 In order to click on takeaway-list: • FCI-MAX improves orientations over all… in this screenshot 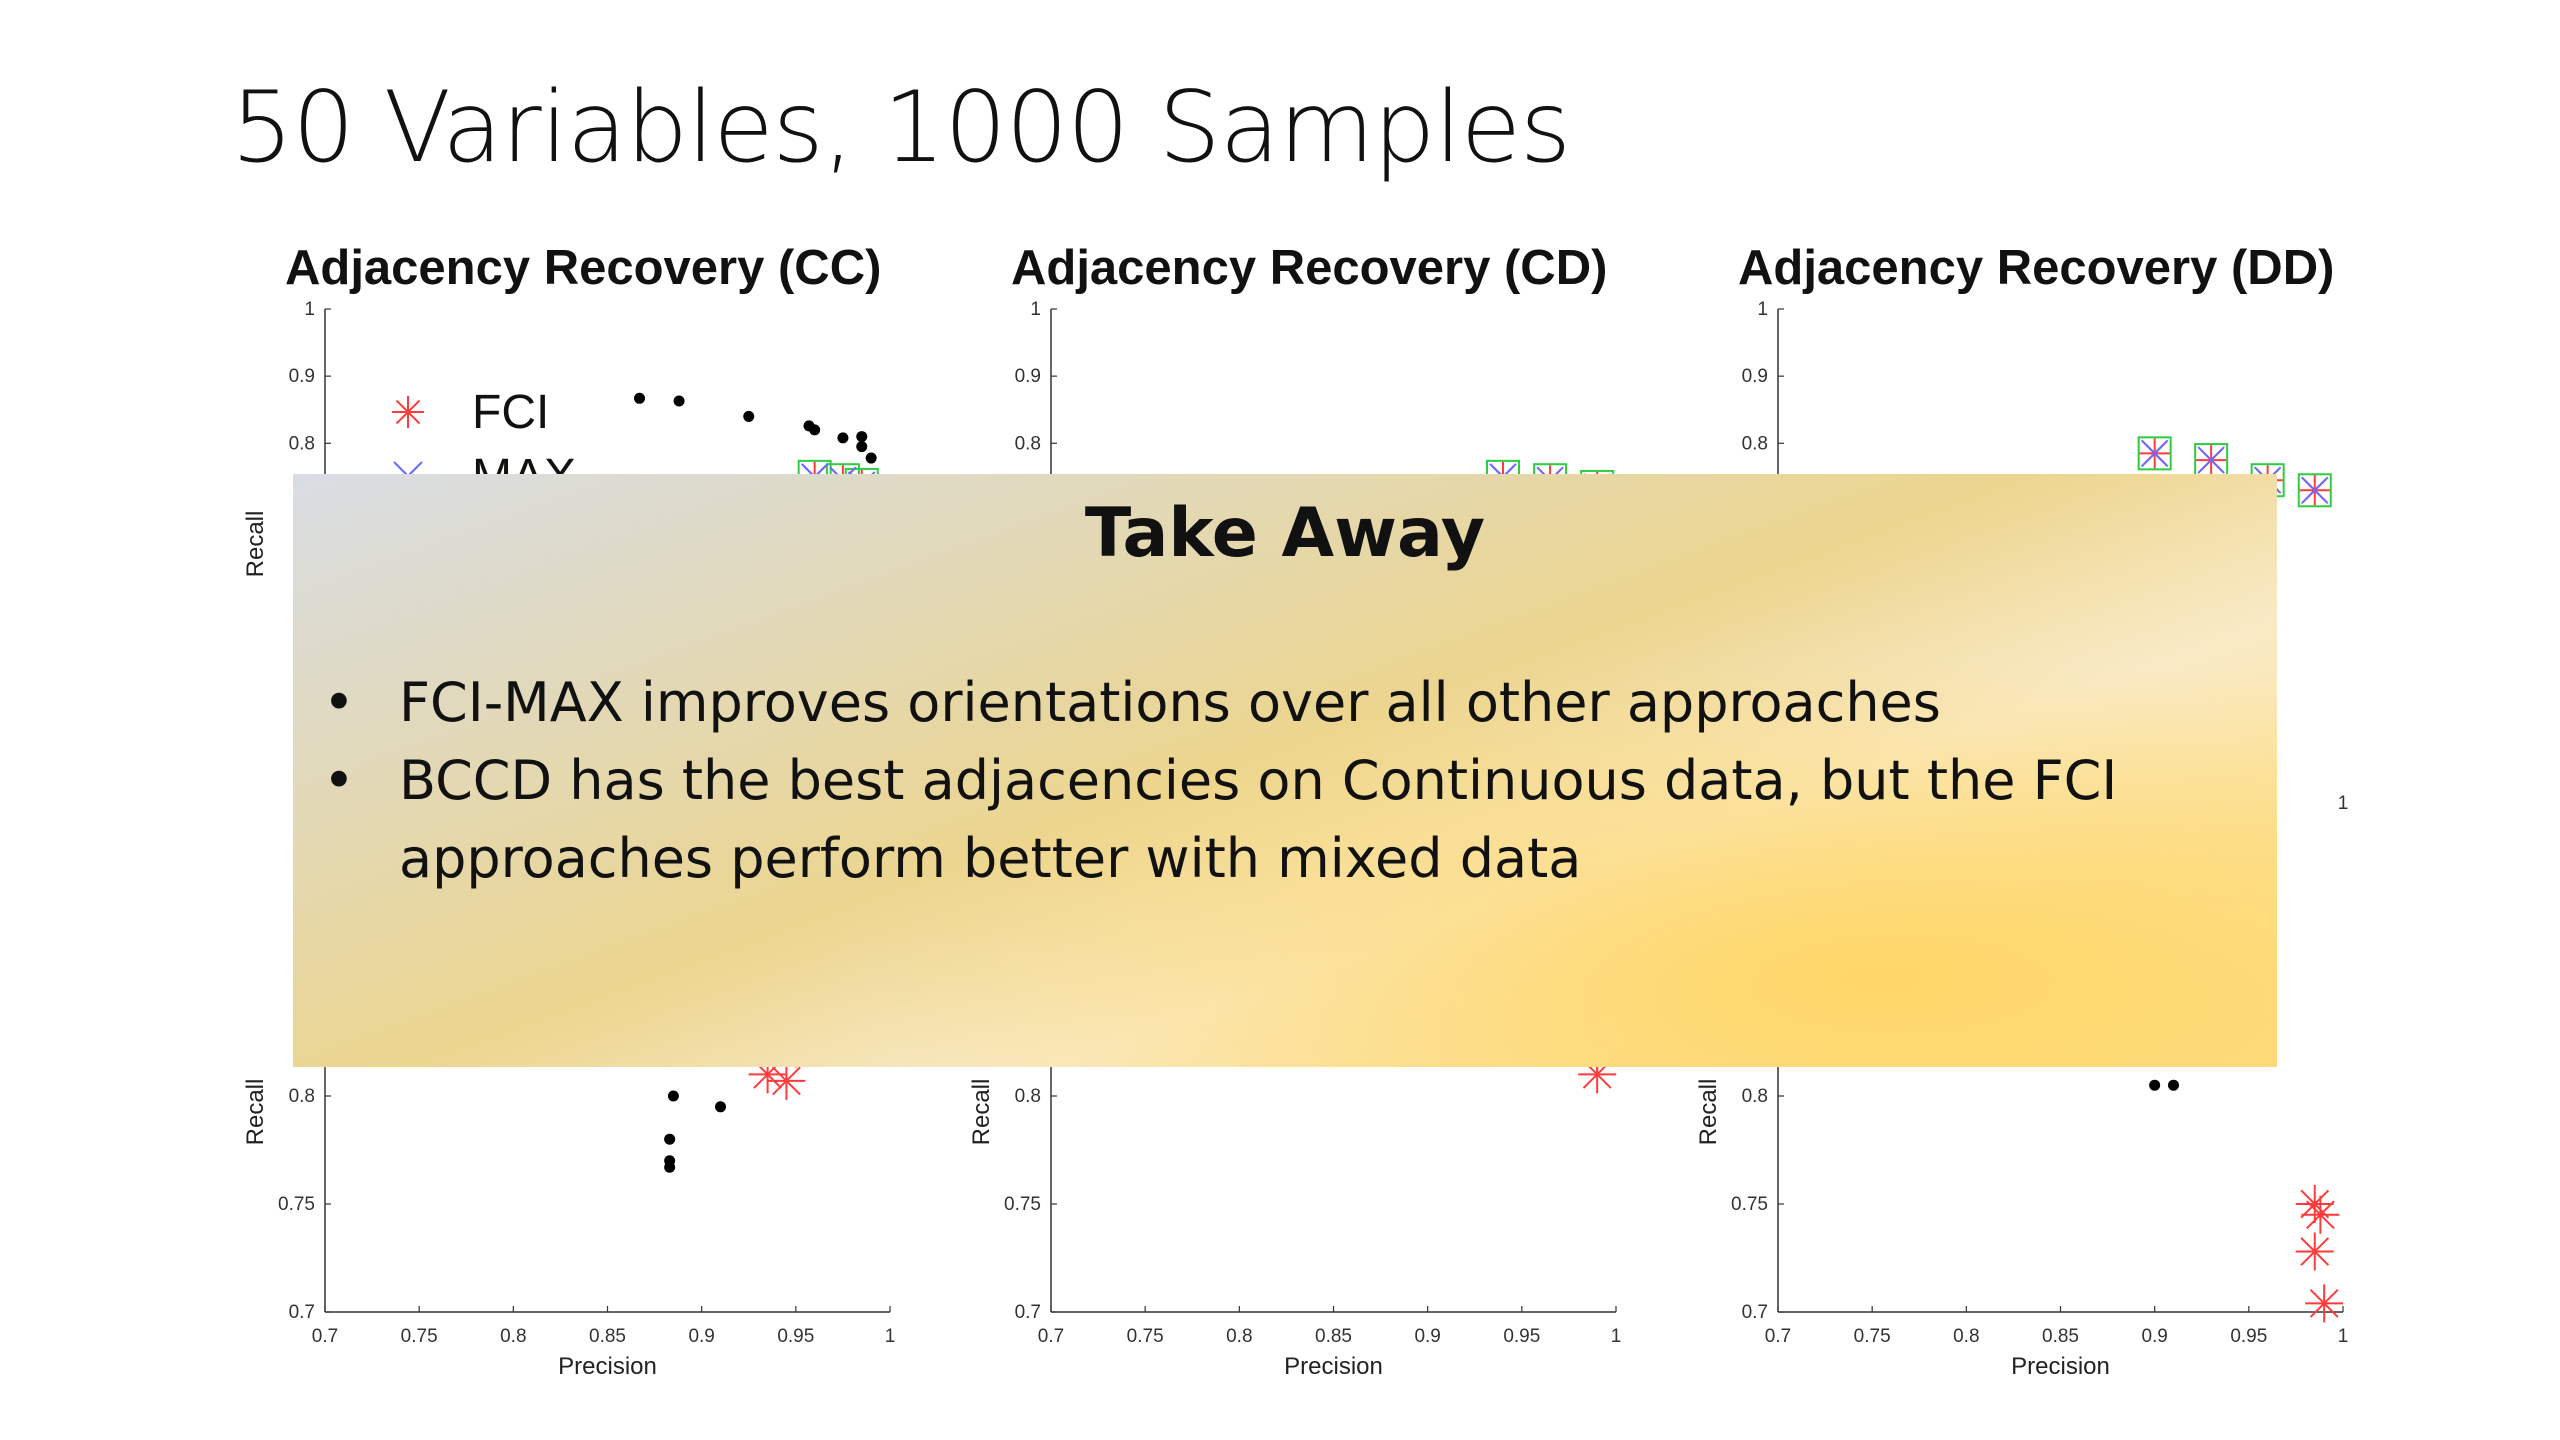, I will do `click(1273, 781)`.